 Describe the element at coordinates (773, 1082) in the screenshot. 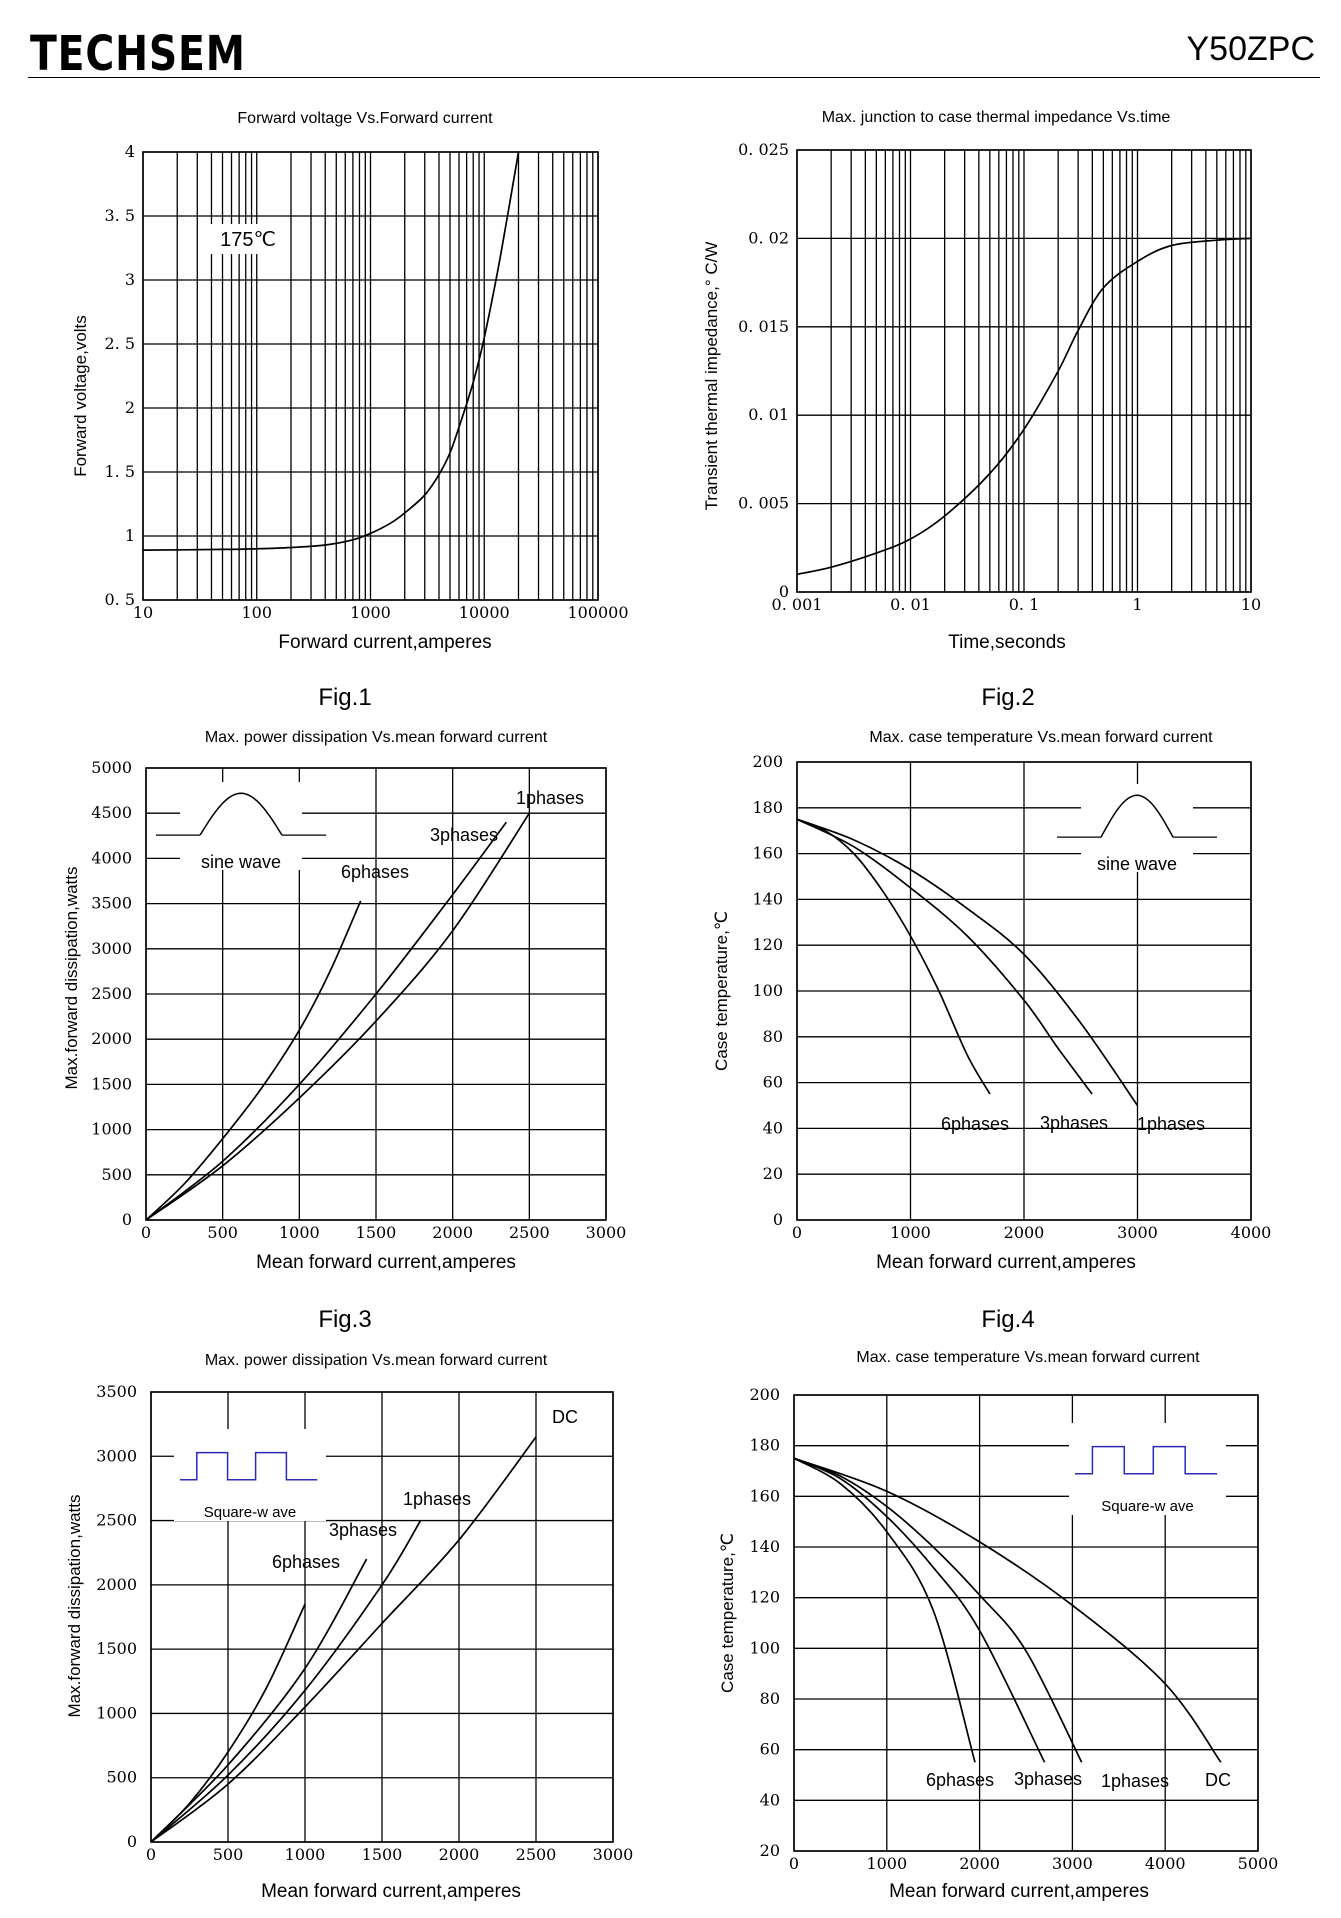

I see `y-tick-label: 60` at that location.